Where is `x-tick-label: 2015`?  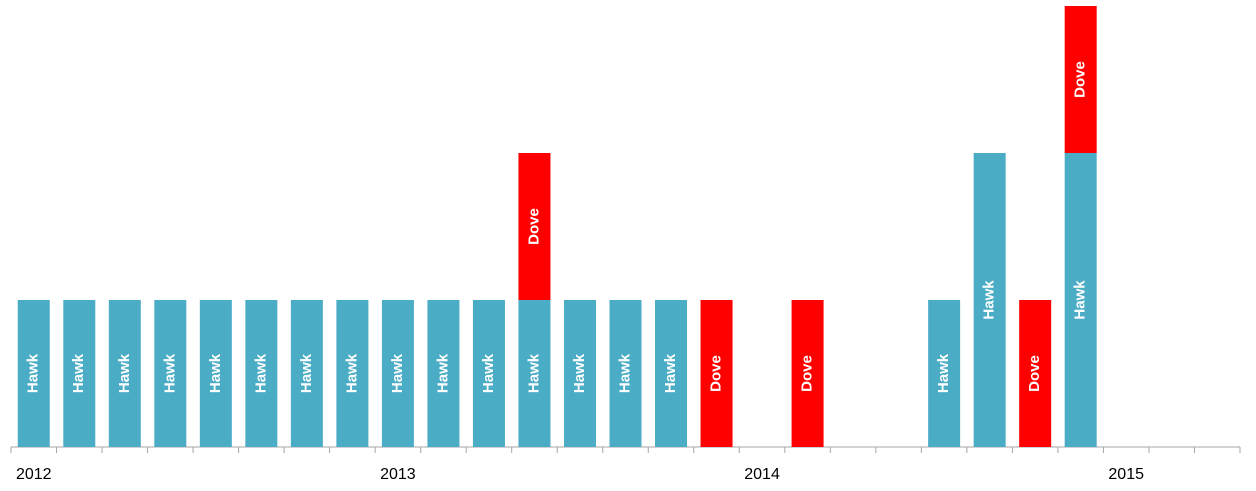
x-tick-label: 2015 is located at coordinates (1126, 474).